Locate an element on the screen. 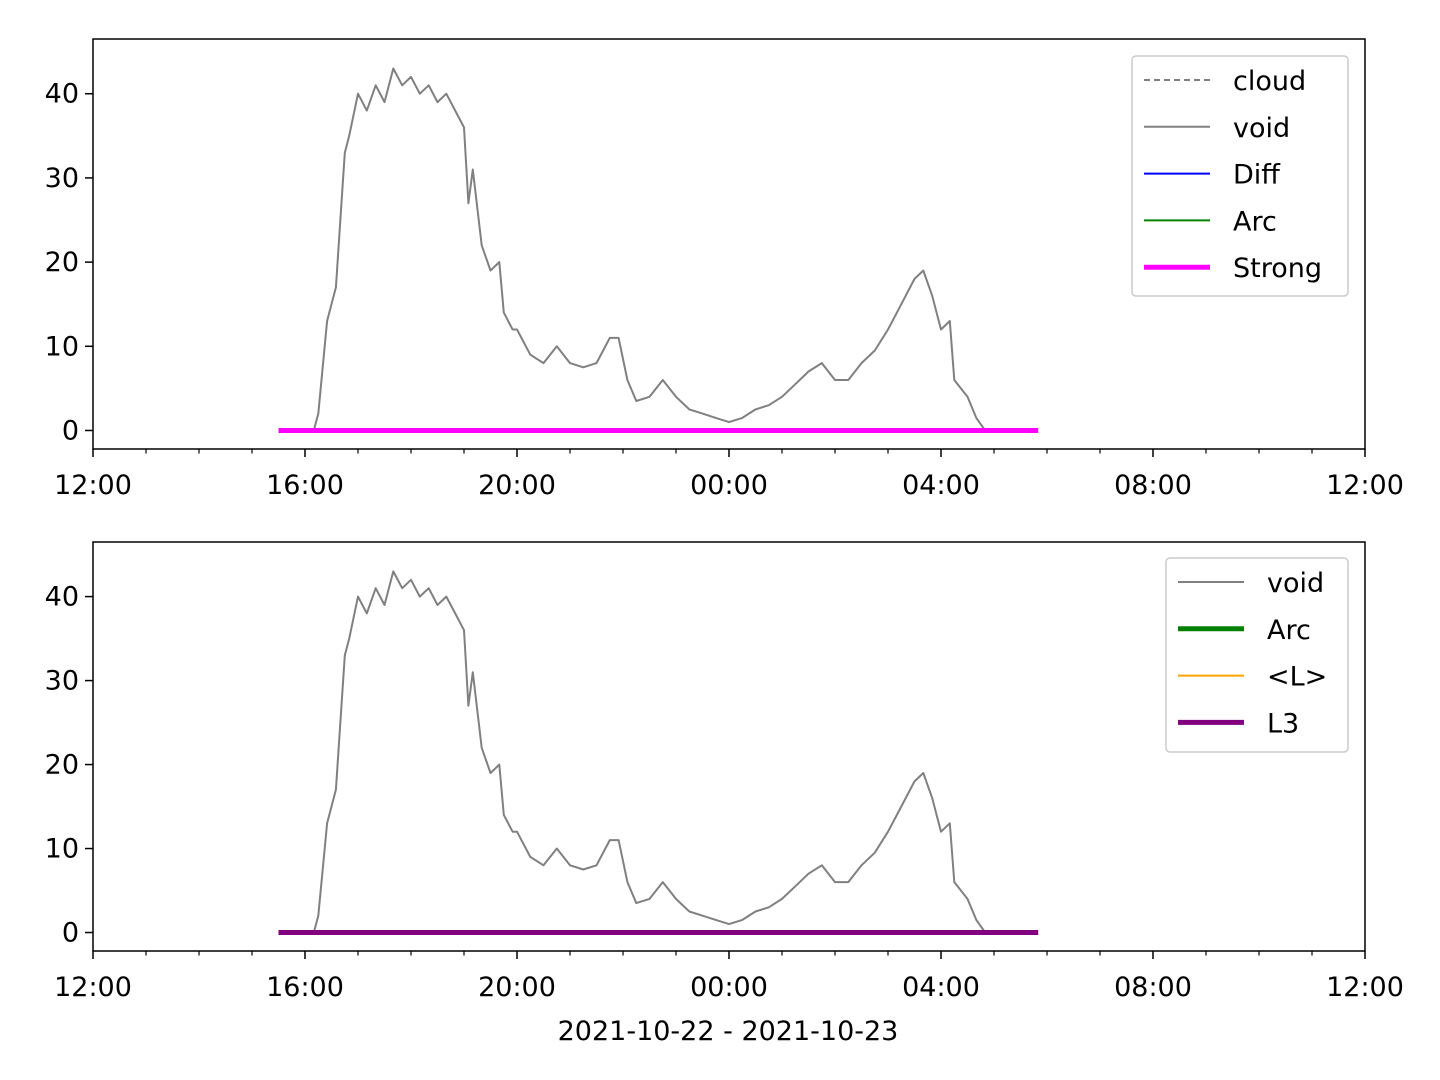  legend: void Arc <L> L3 is located at coordinates (1257, 655).